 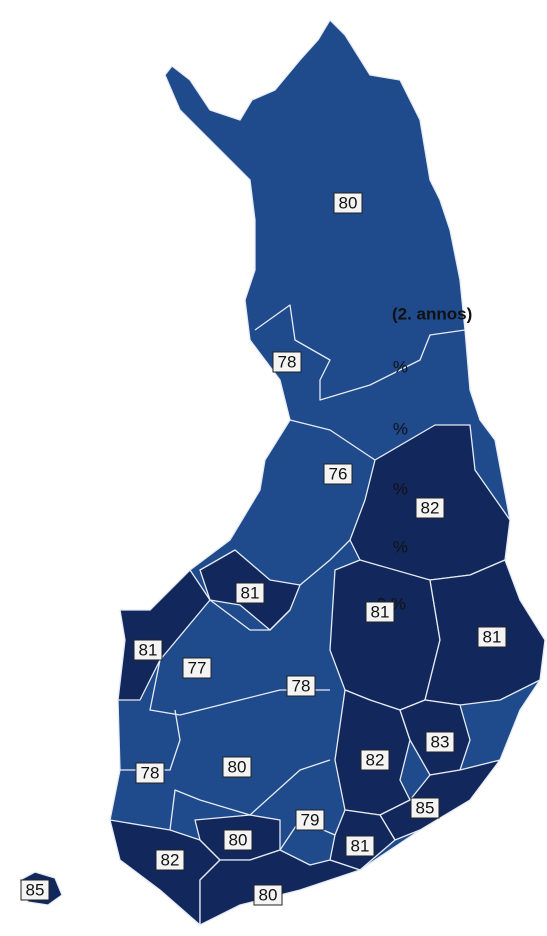 I want to click on region-value: 83, so click(x=440, y=741).